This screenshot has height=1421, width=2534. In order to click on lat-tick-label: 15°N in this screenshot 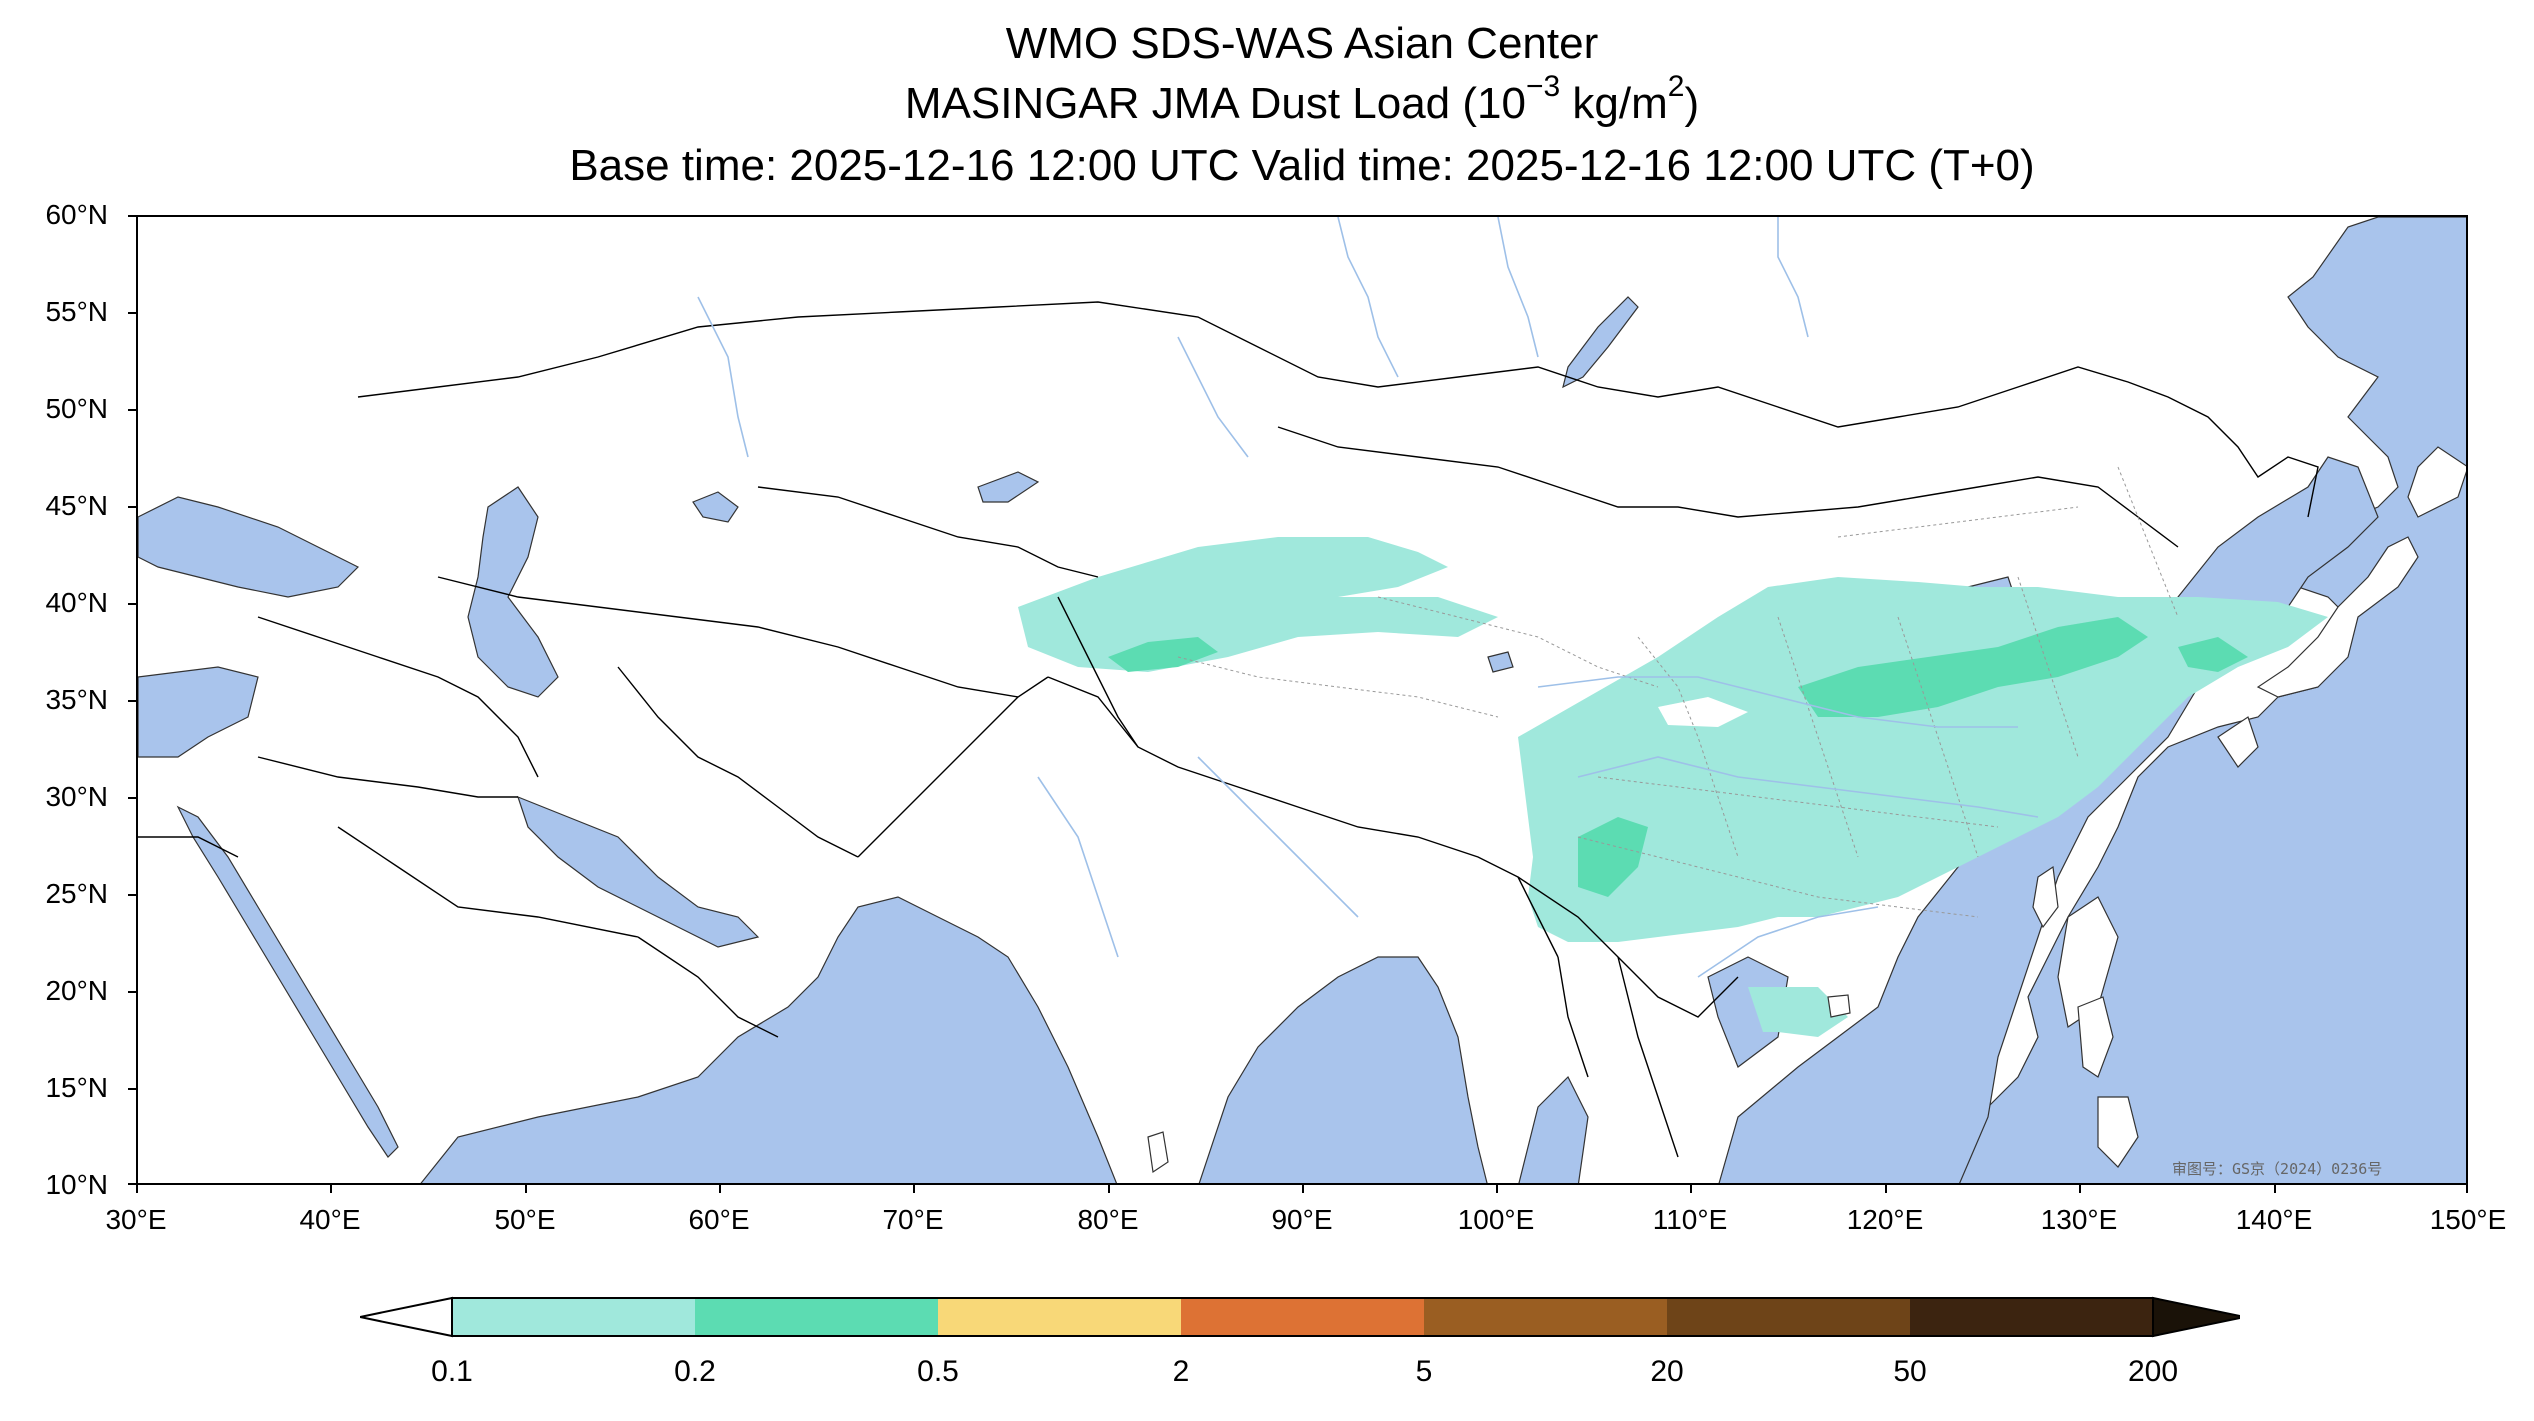, I will do `click(76, 1087)`.